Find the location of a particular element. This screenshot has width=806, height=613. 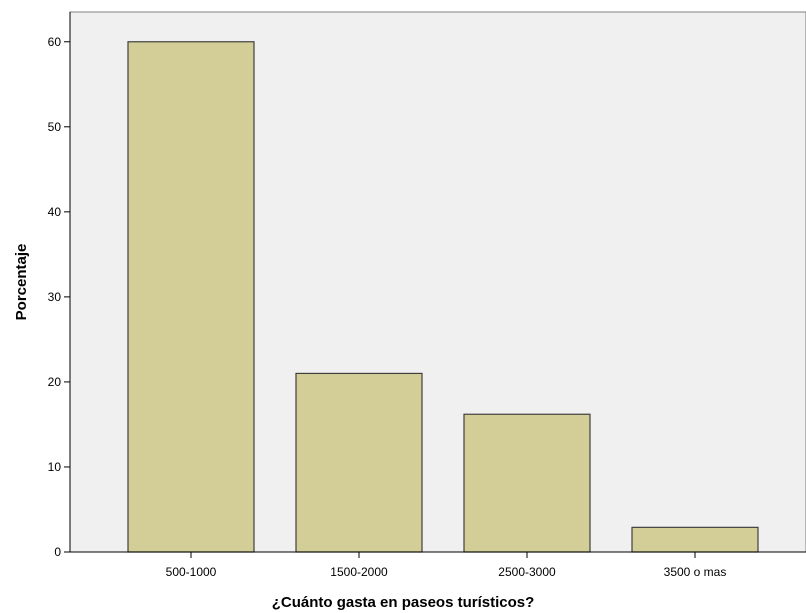

y-tick-label: 0 is located at coordinates (57, 552).